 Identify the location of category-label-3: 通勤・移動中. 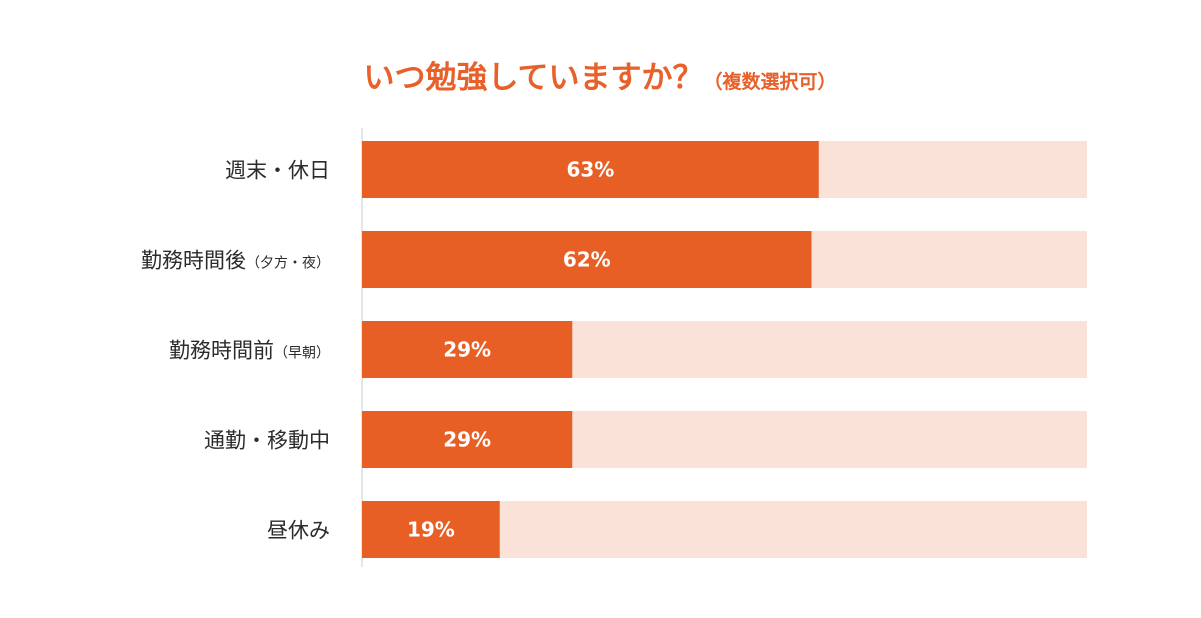
(267, 441).